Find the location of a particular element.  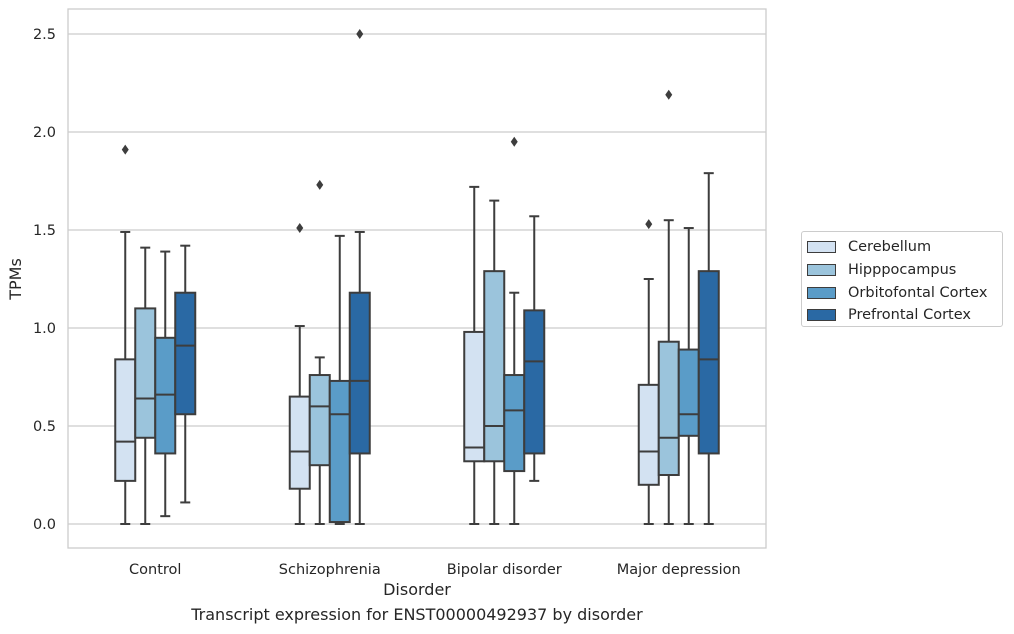

legend-item-cerebellum: Cerebellum is located at coordinates (904, 247).